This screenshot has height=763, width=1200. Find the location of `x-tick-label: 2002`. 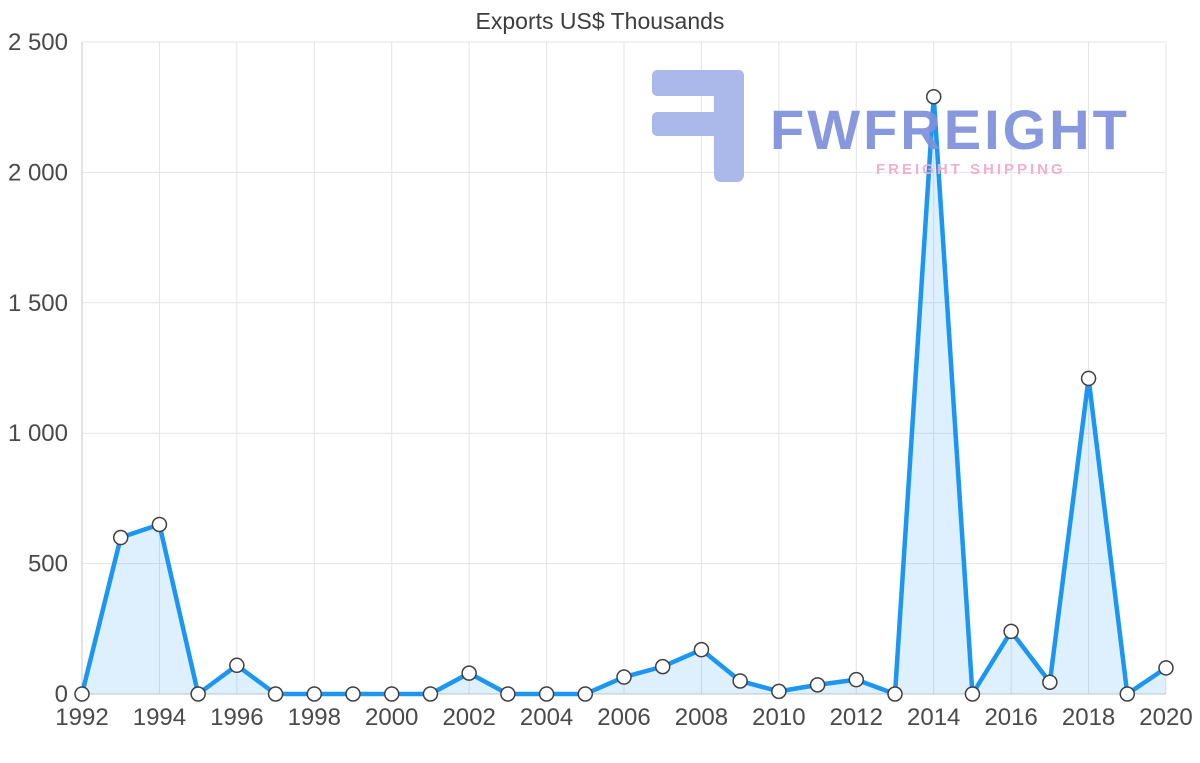

x-tick-label: 2002 is located at coordinates (468, 717).